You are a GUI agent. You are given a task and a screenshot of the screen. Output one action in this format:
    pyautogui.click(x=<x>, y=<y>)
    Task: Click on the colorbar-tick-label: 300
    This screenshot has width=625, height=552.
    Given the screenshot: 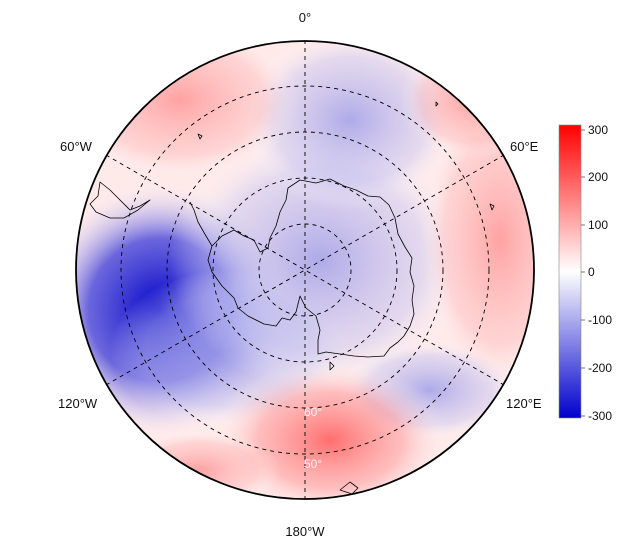 What is the action you would take?
    pyautogui.click(x=598, y=130)
    